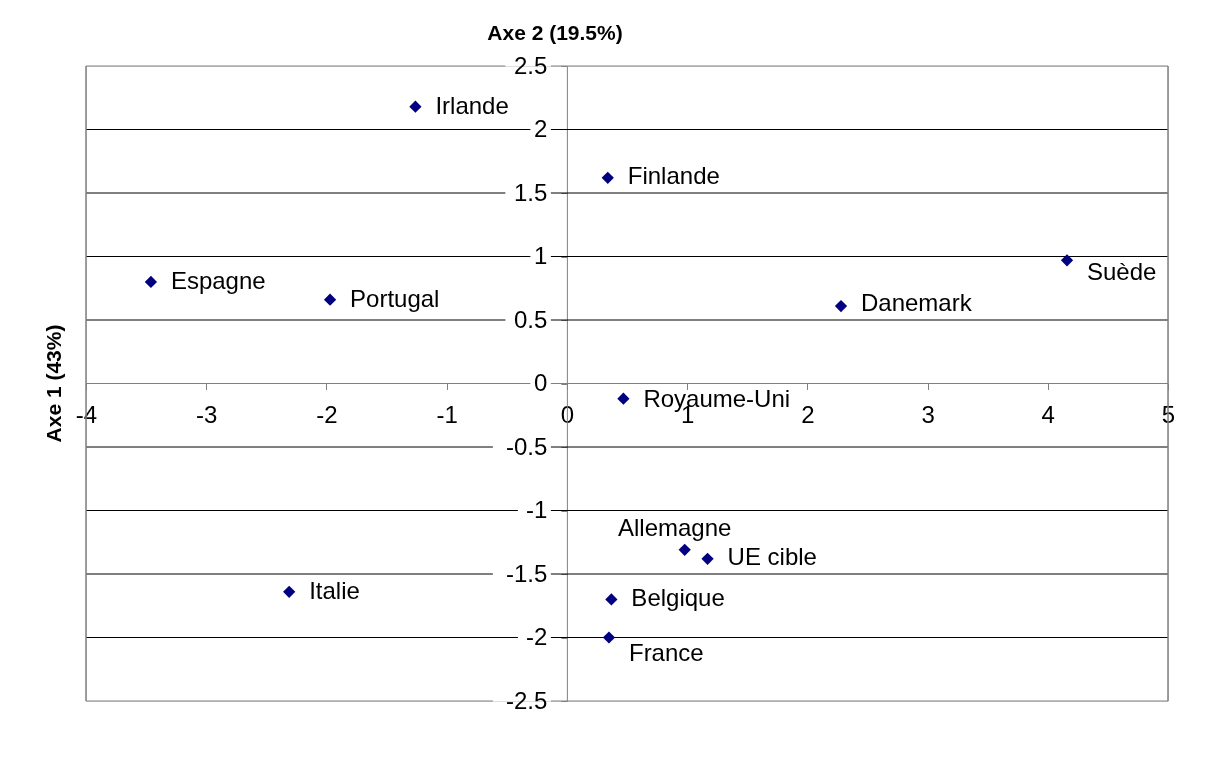 This screenshot has width=1220, height=778. Describe the element at coordinates (531, 192) in the screenshot. I see `y-tick-label: 1.5` at that location.